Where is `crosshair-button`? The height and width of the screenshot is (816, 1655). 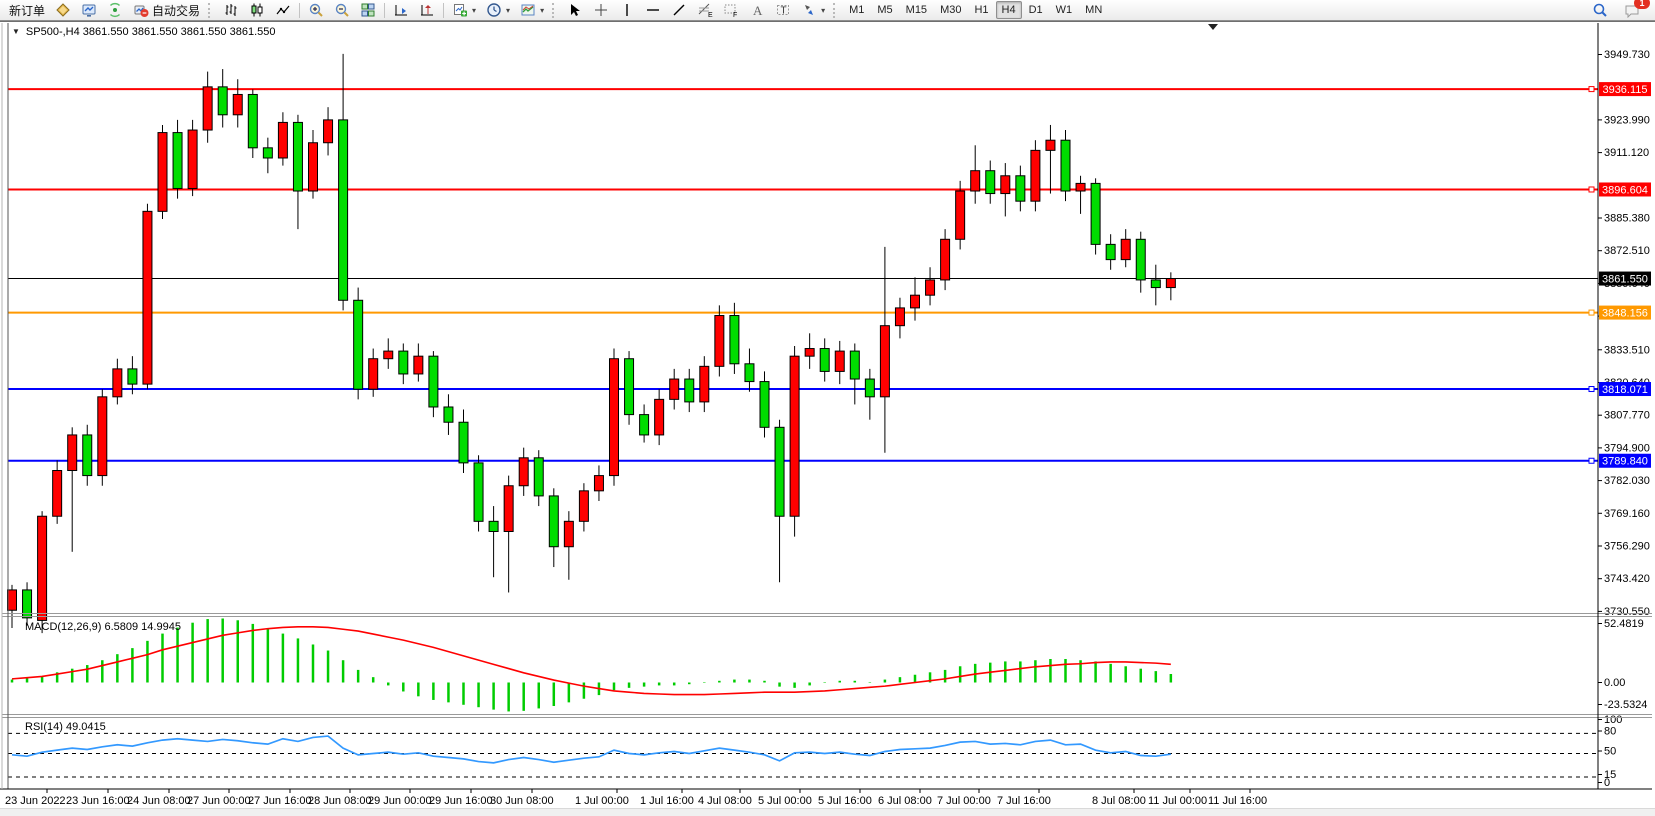 crosshair-button is located at coordinates (601, 10).